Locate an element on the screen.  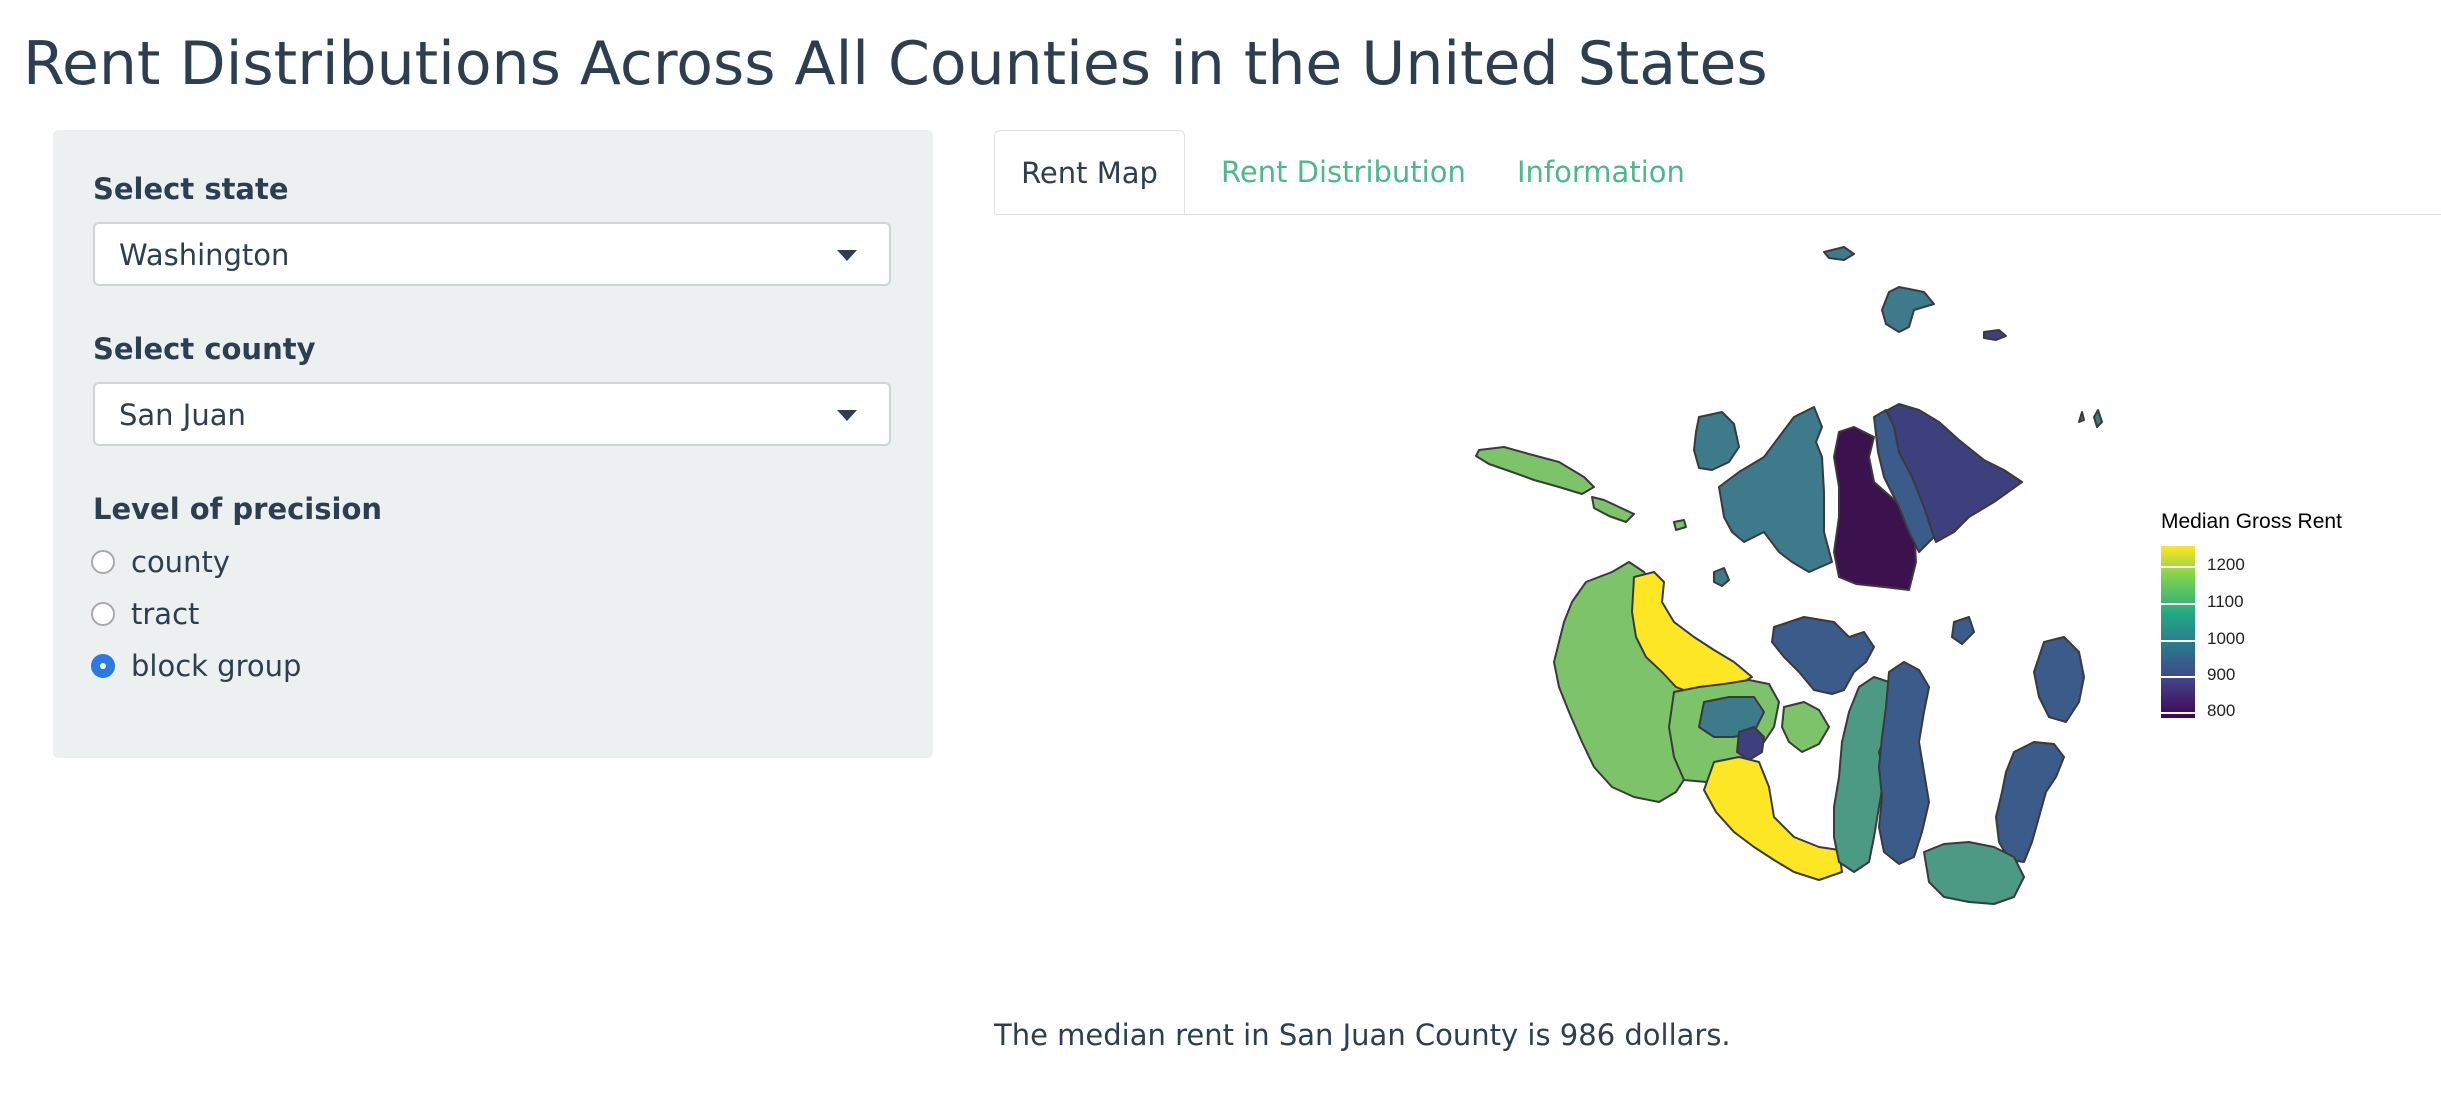
map-region-orcas-west-teal is located at coordinates (1775, 489).